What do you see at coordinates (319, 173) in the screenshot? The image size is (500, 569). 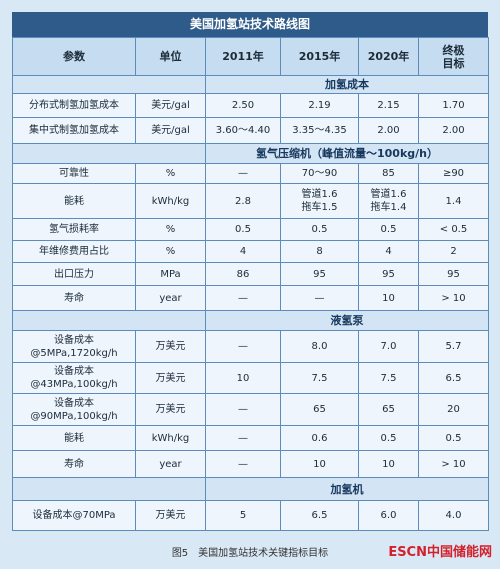 I see `cell: 70～90` at bounding box center [319, 173].